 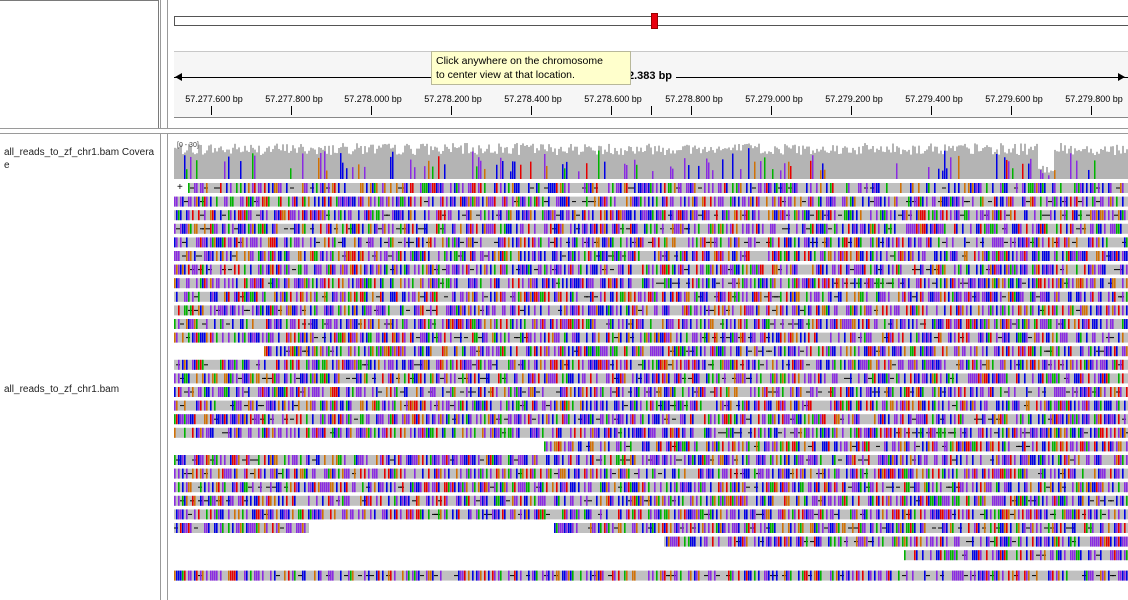 What do you see at coordinates (651, 117) in the screenshot?
I see `ruler-baseline` at bounding box center [651, 117].